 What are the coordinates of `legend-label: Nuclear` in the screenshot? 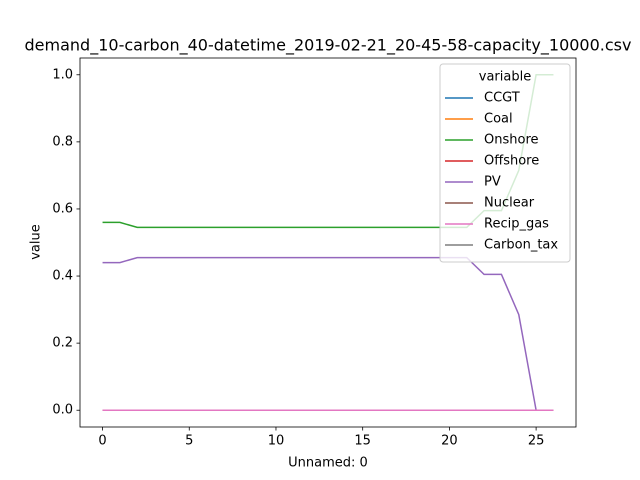 It's located at (509, 203).